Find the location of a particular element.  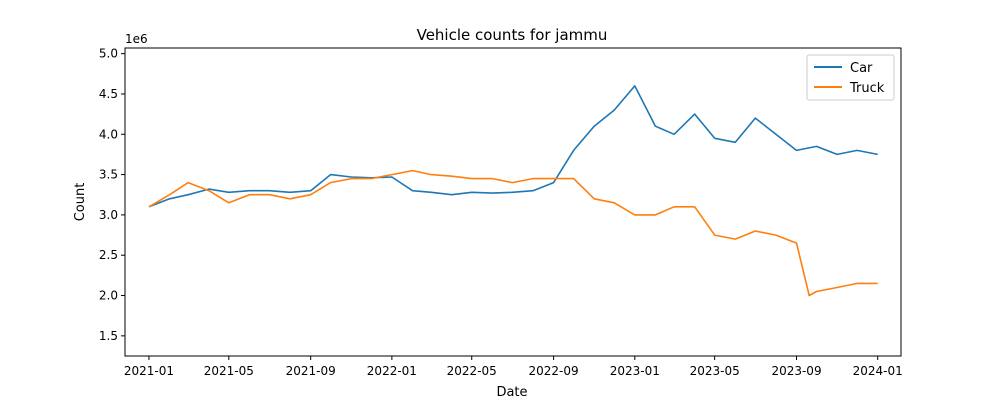

legend-label-car: Car is located at coordinates (861, 68).